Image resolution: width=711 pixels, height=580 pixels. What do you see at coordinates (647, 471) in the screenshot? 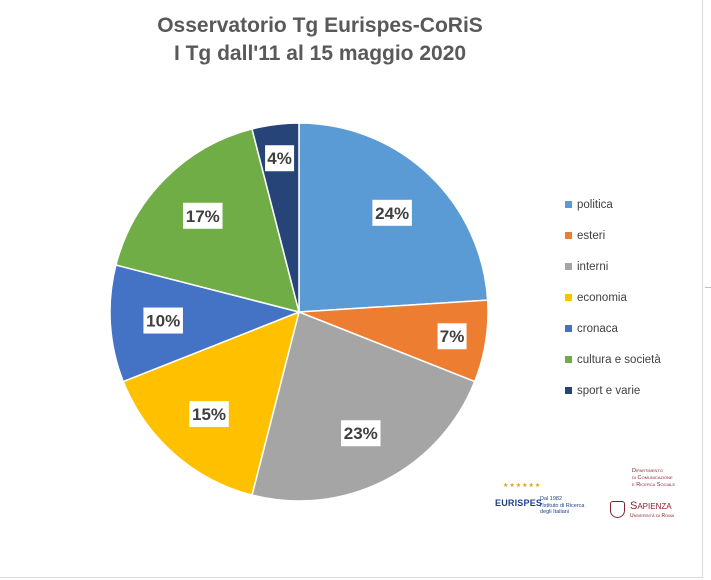
I see `department-line: Dipartimento` at bounding box center [647, 471].